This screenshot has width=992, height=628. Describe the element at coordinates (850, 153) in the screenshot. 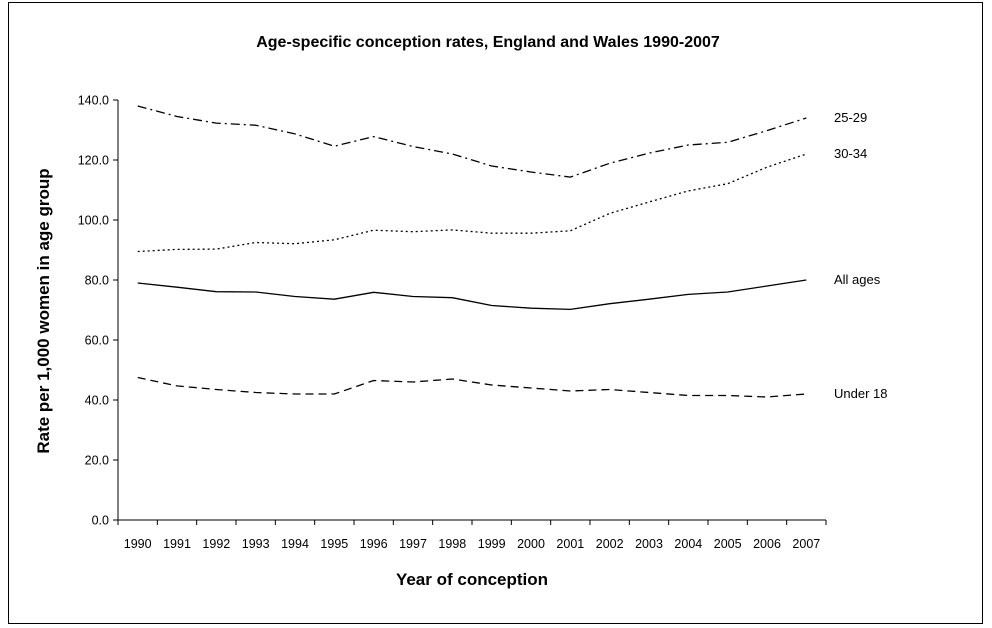

I see `series-label-30-34: 30-34` at that location.